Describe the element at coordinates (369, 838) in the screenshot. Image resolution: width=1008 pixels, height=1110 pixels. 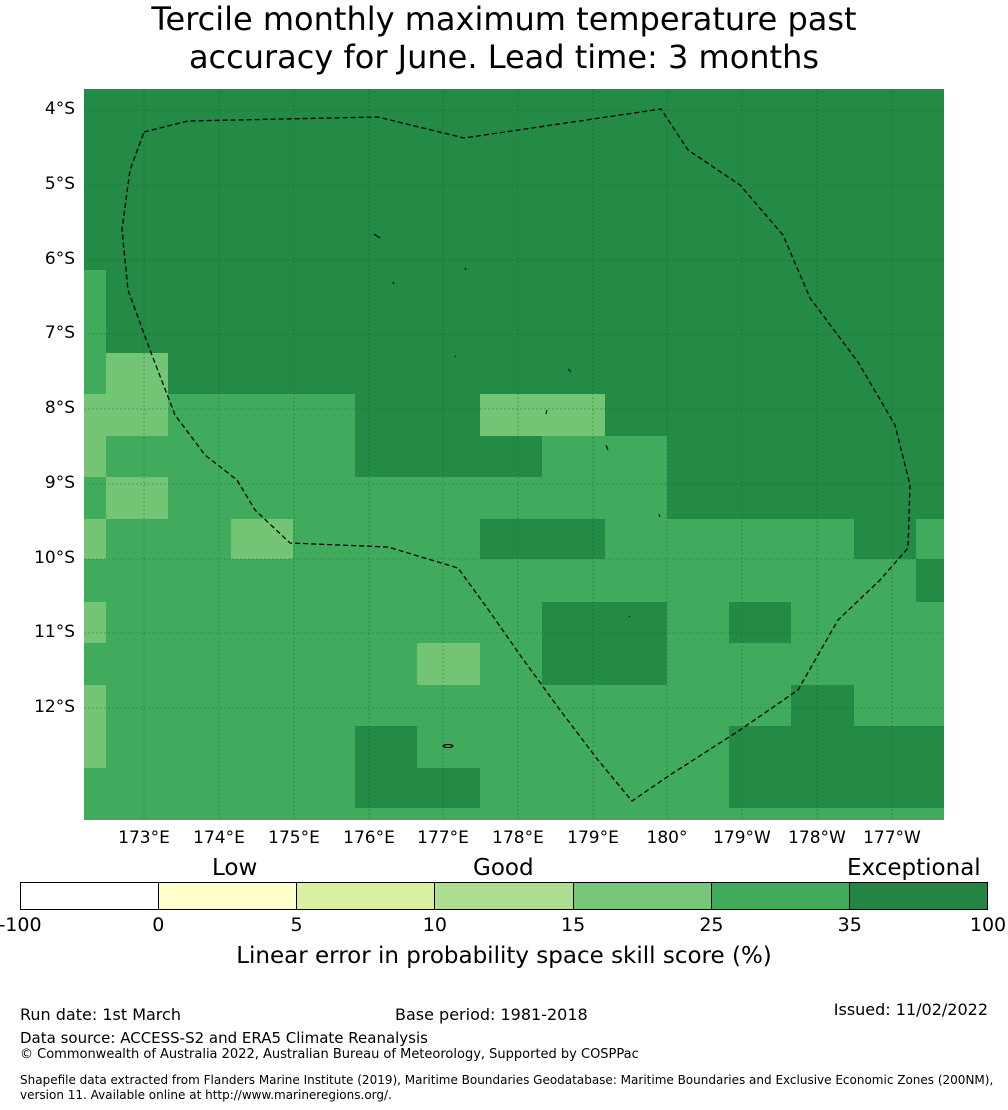
I see `longitude-label: 176°E` at that location.